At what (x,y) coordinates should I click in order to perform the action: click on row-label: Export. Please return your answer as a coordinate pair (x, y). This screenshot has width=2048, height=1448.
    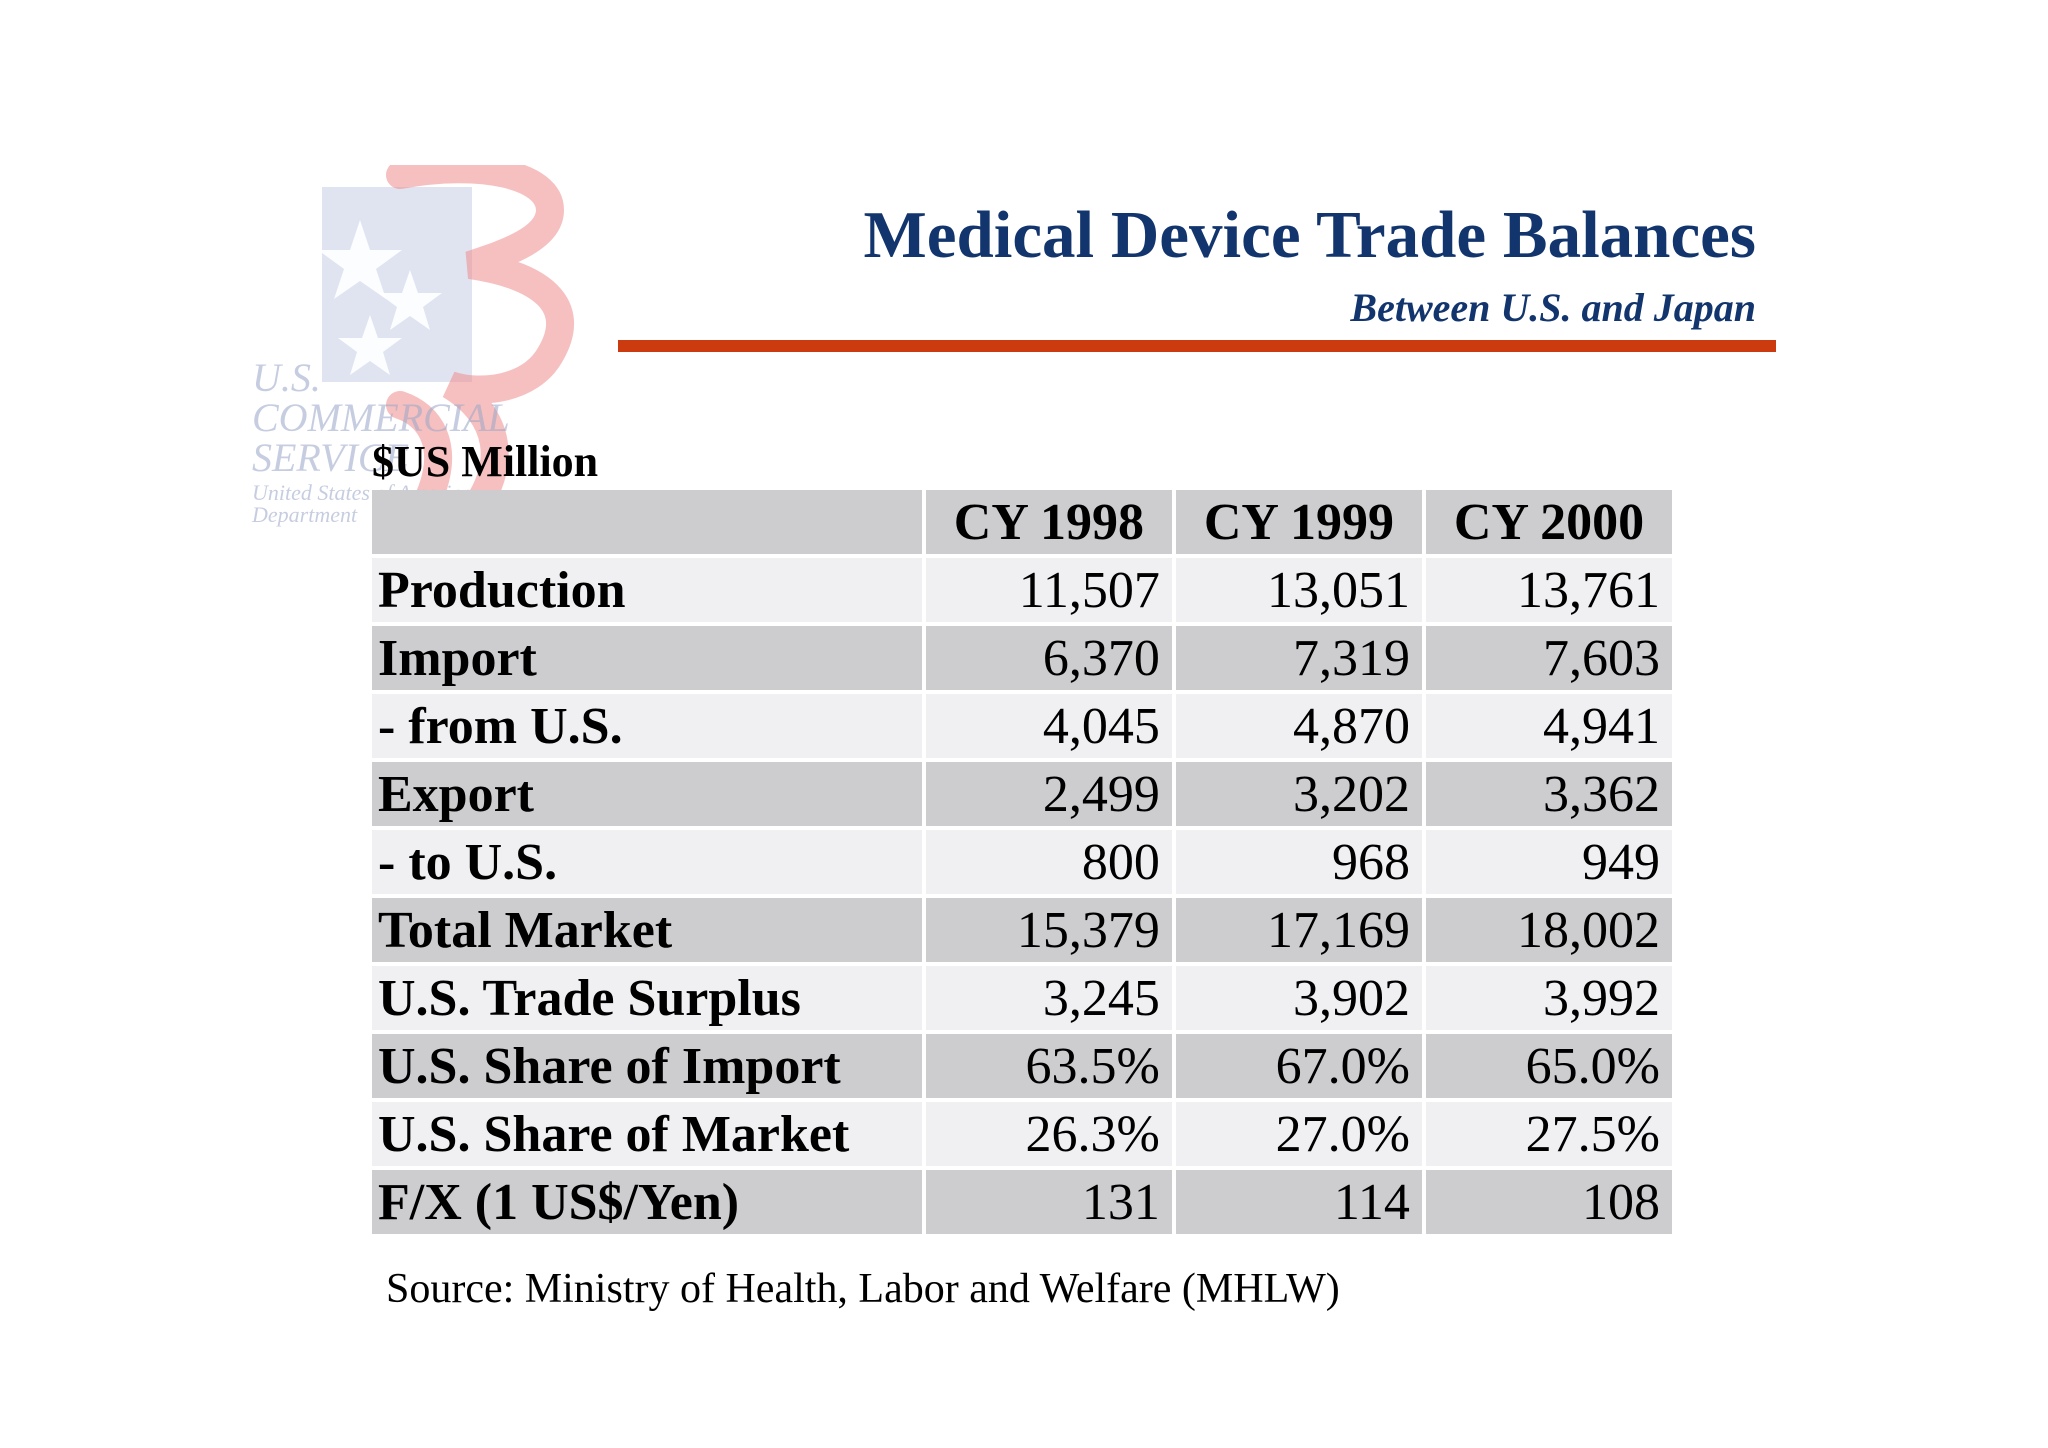
    Looking at the image, I should click on (647, 794).